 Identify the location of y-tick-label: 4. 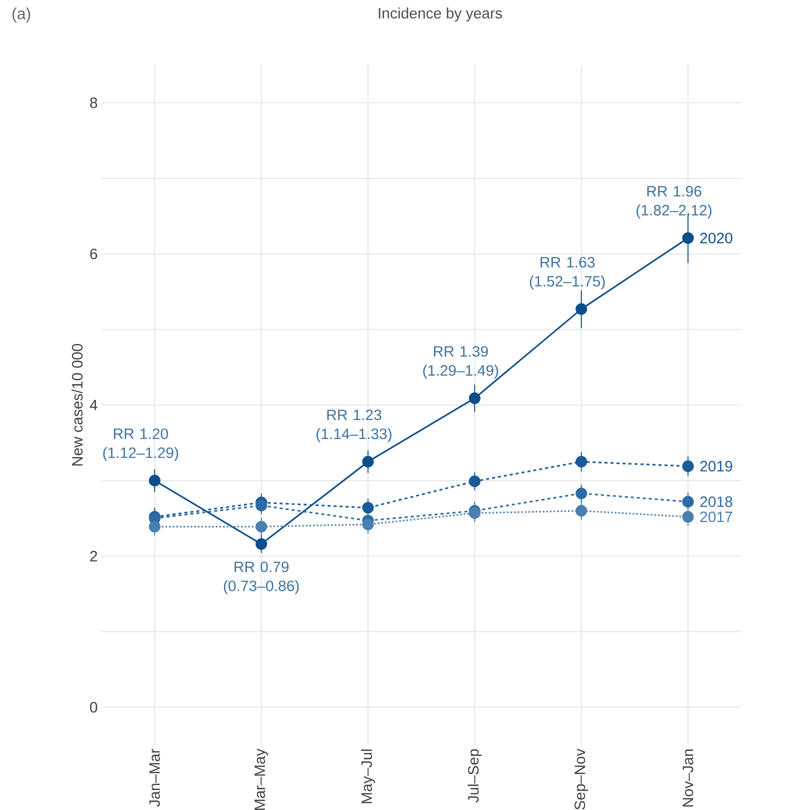
(94, 405).